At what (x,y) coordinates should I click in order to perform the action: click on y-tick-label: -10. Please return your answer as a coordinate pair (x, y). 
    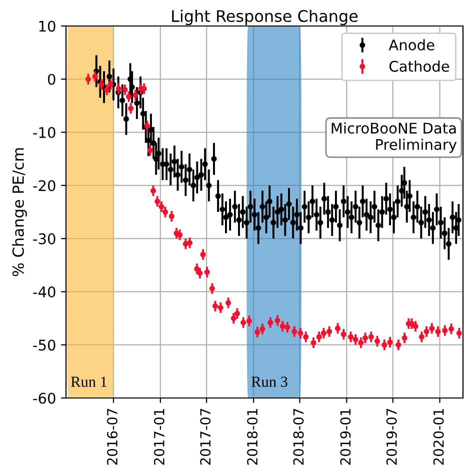
    Looking at the image, I should click on (44, 132).